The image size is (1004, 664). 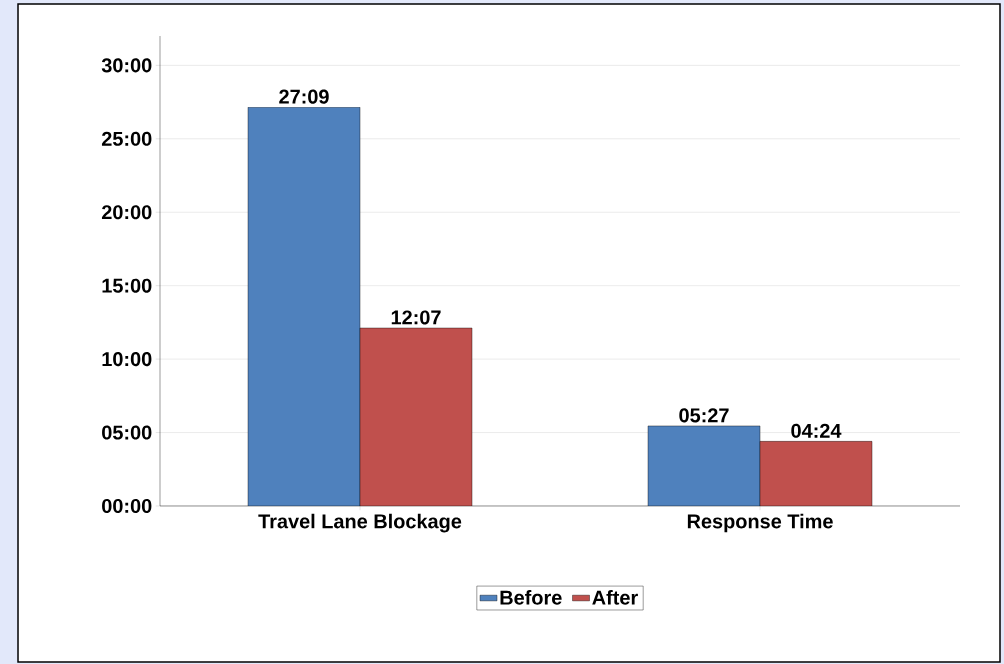 What do you see at coordinates (304, 96) in the screenshot?
I see `data-label: 27:09` at bounding box center [304, 96].